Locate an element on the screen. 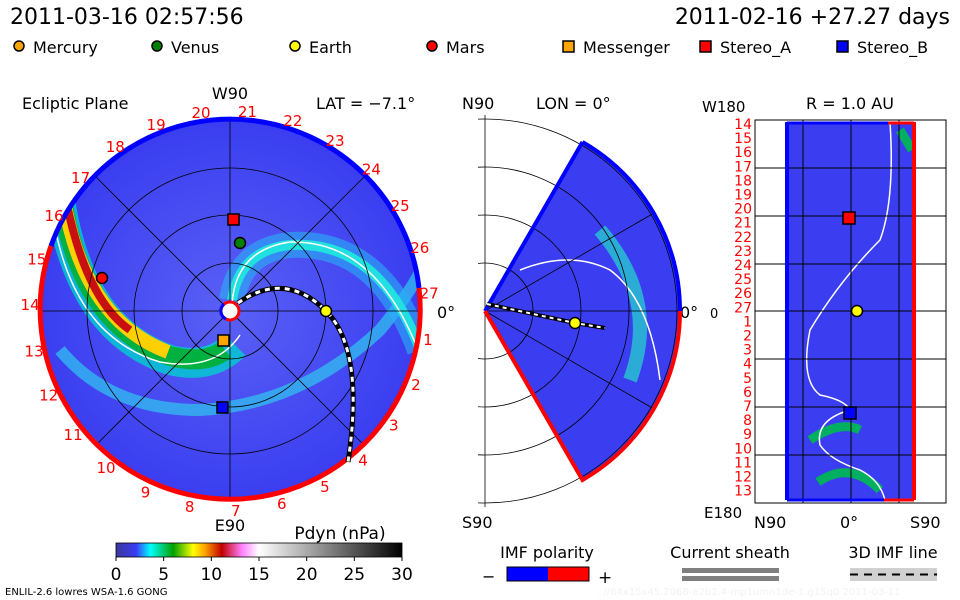 The width and height of the screenshot is (960, 600). rotation-label: 13 is located at coordinates (34, 352).